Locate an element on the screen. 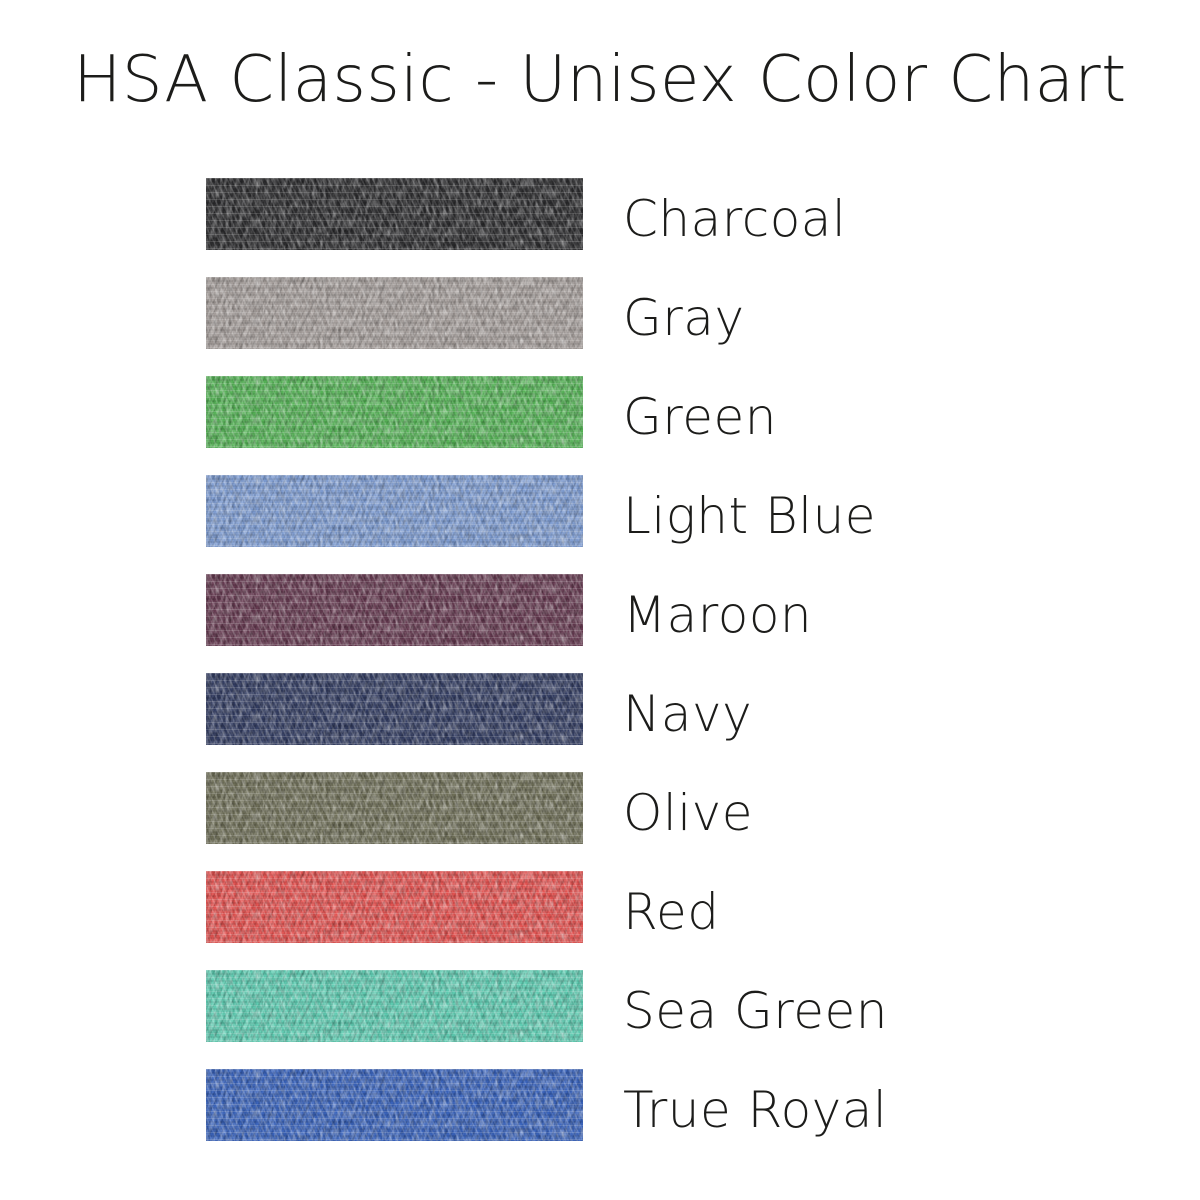 The height and width of the screenshot is (1200, 1200). color-row-sea-green: Sea Green is located at coordinates (547, 1006).